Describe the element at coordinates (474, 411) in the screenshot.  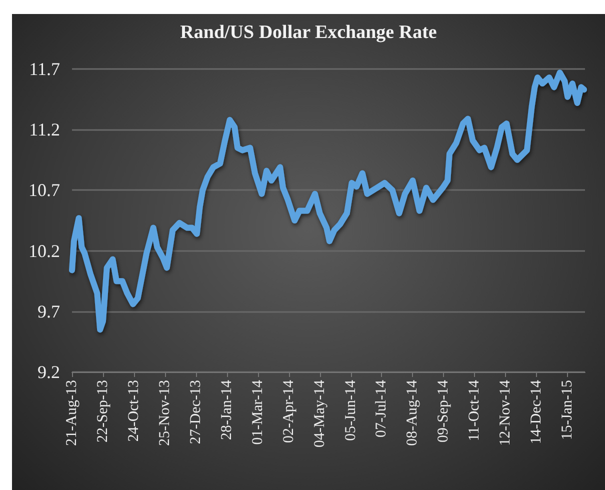
I see `x-tick-label: 11-Oct-14` at that location.